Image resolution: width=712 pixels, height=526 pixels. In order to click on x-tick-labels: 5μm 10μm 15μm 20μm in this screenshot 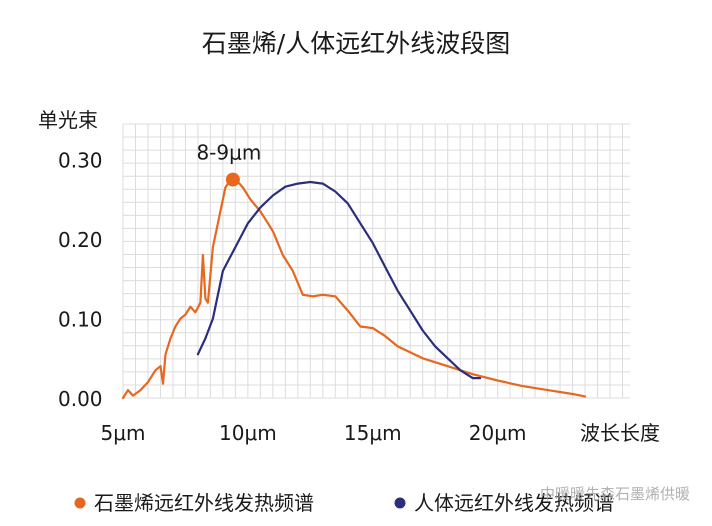, I will do `click(314, 433)`.